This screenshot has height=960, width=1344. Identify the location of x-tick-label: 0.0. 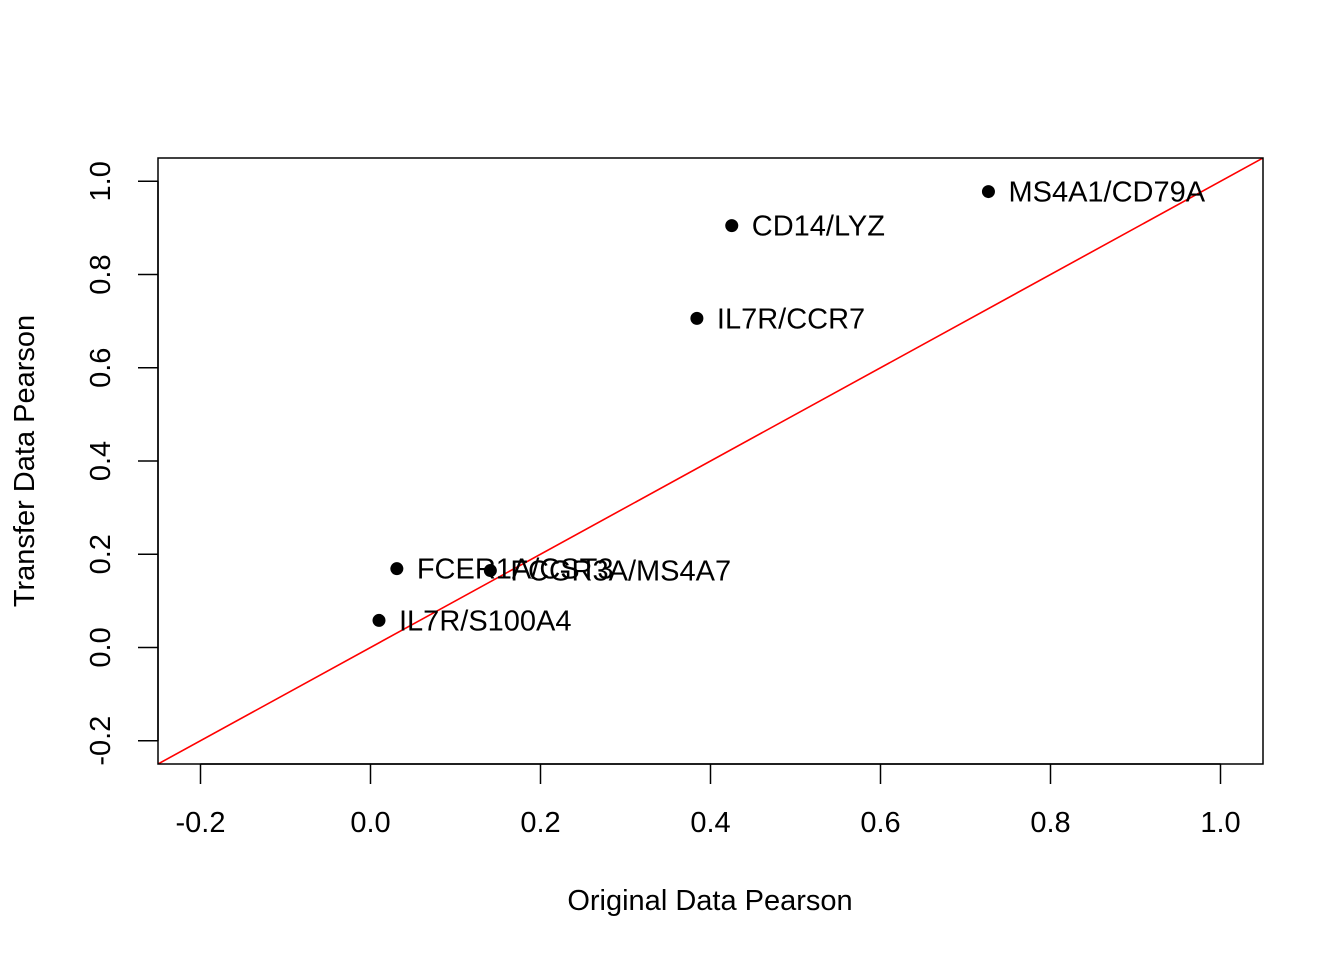
(370, 823).